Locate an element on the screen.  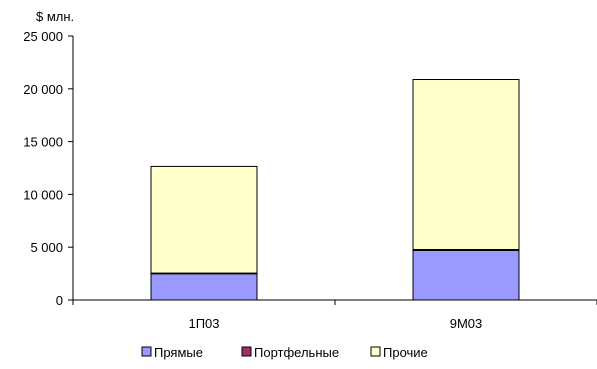
y-axis-unit-label: $ млн. is located at coordinates (55, 16).